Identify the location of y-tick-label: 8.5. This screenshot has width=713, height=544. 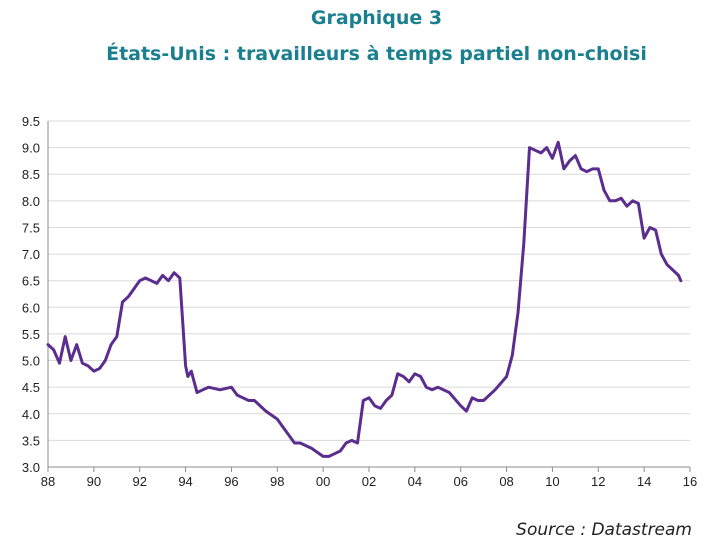
(31, 174).